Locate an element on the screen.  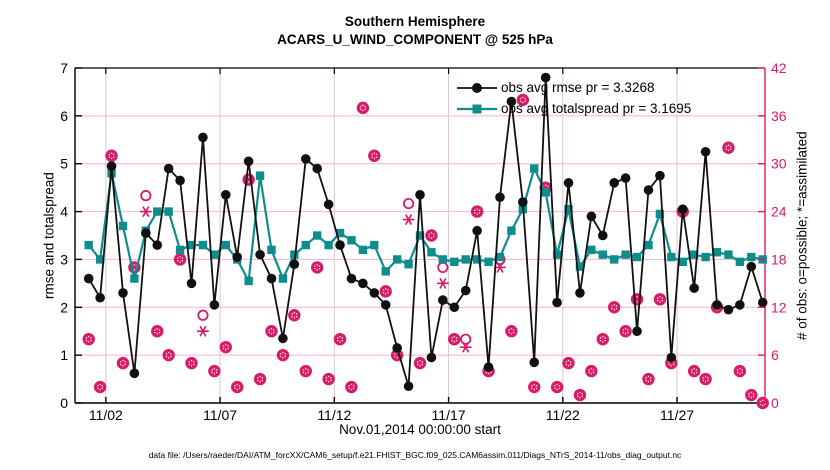
legend-row-totalspread: obs avg totalspread pr = 3.1695 is located at coordinates (573, 108).